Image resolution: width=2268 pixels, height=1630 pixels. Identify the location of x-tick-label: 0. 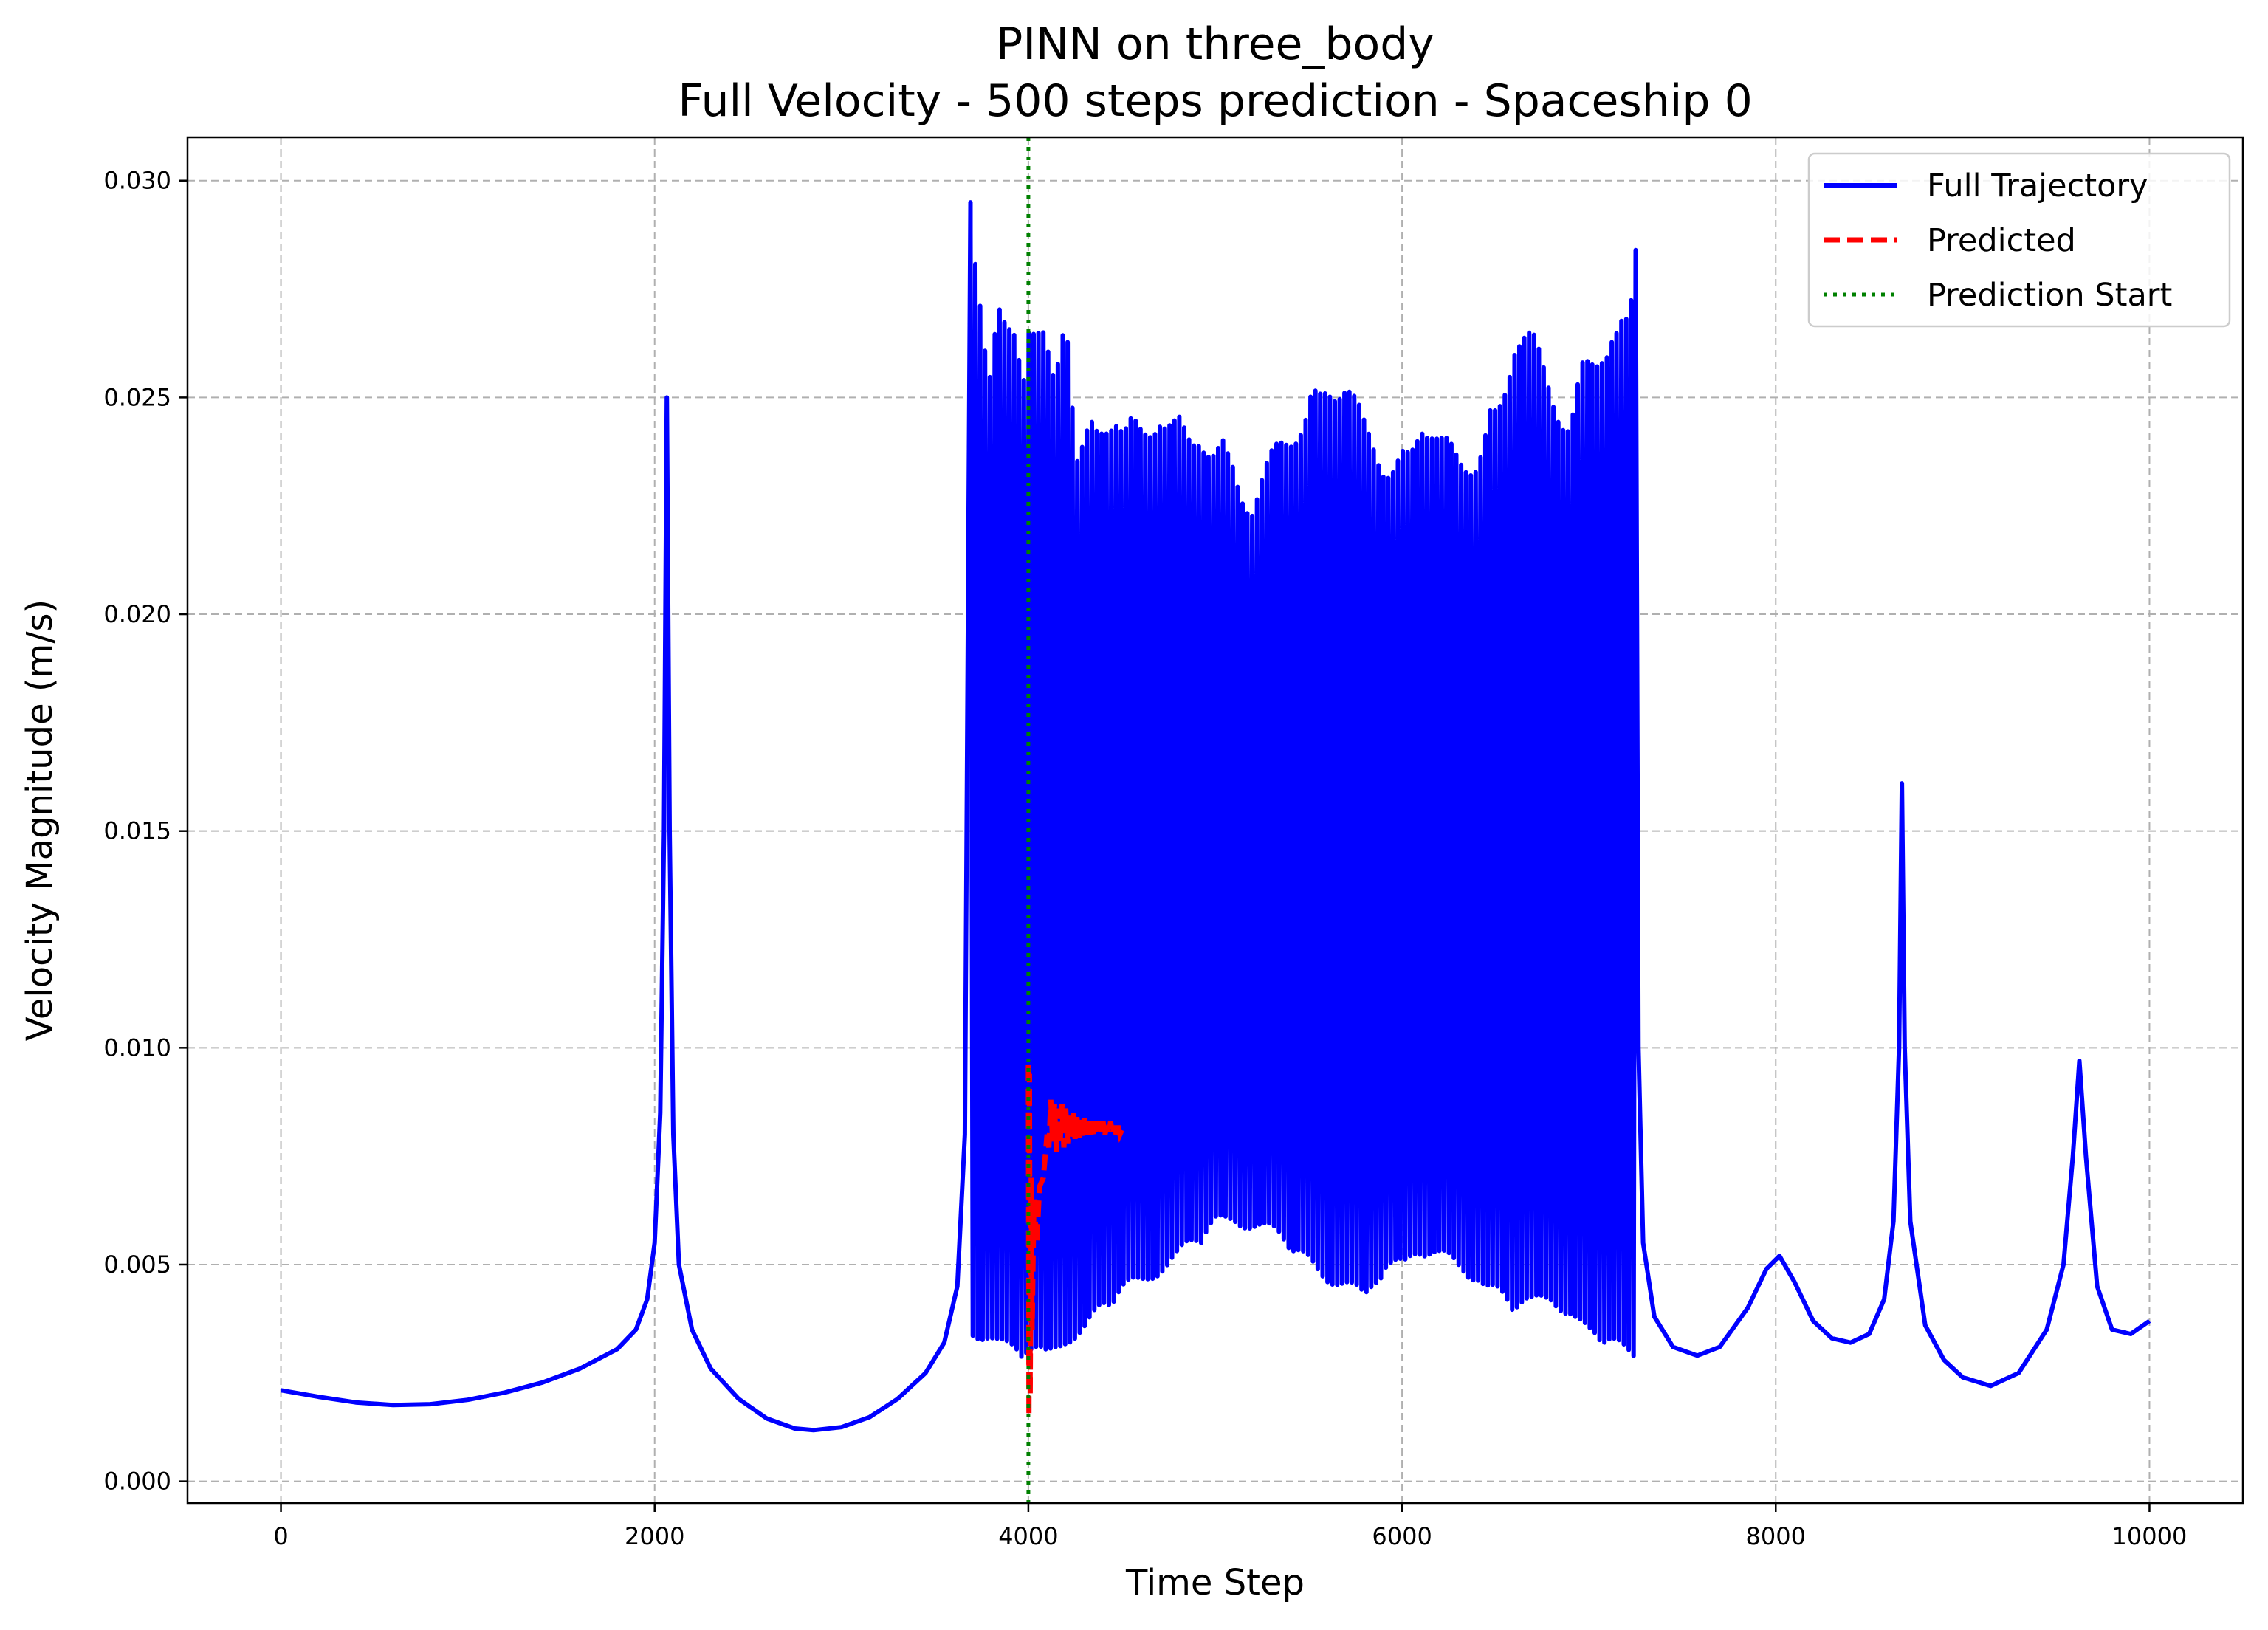
(280, 1536).